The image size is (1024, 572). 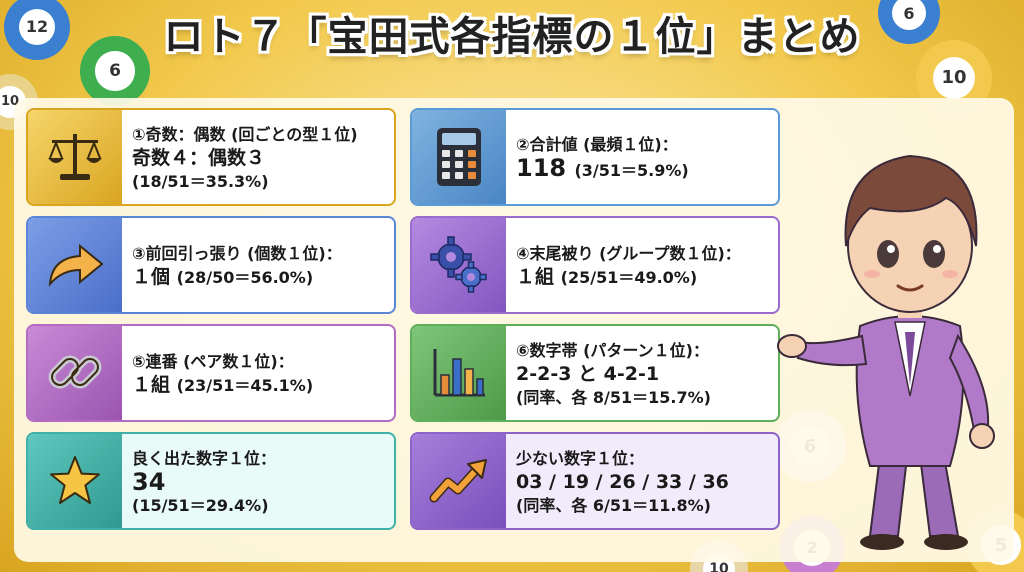 I want to click on card-last-digit: ④末尾被り (グループ数１位)： １組 (25/51＝49.0%), so click(x=595, y=265).